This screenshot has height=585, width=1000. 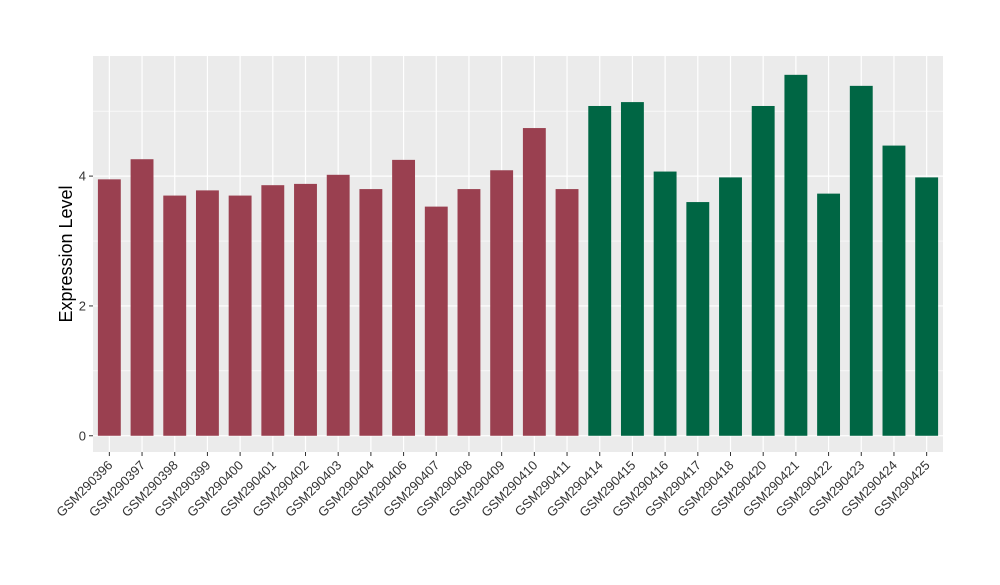 What do you see at coordinates (861, 260) in the screenshot?
I see `bar-GSM290423` at bounding box center [861, 260].